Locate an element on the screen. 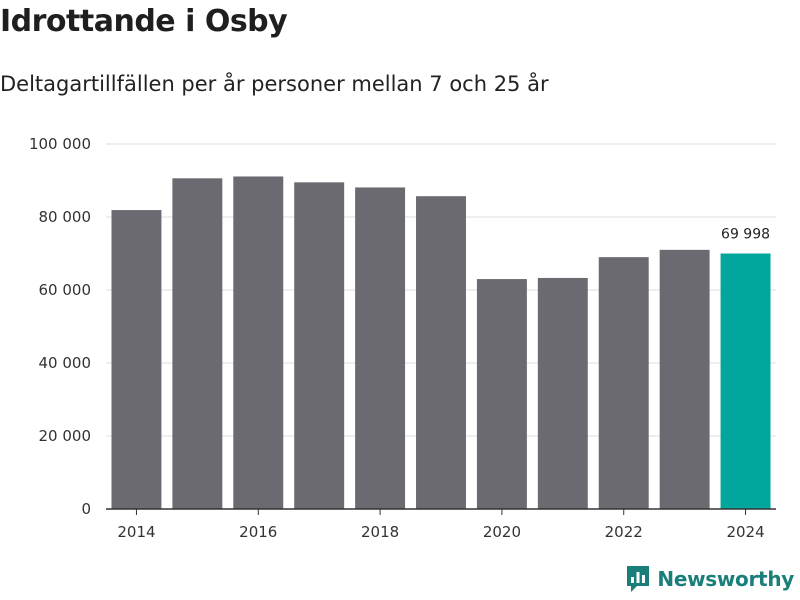 This screenshot has height=600, width=800. y-axis-ticks: 0 20 000 40 000 60 000 80 000 100 000 is located at coordinates (60, 326).